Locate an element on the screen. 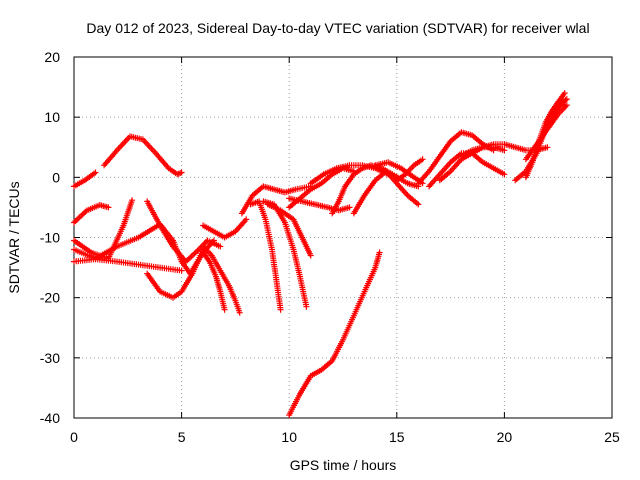  x-tick-label: 15 is located at coordinates (397, 437).